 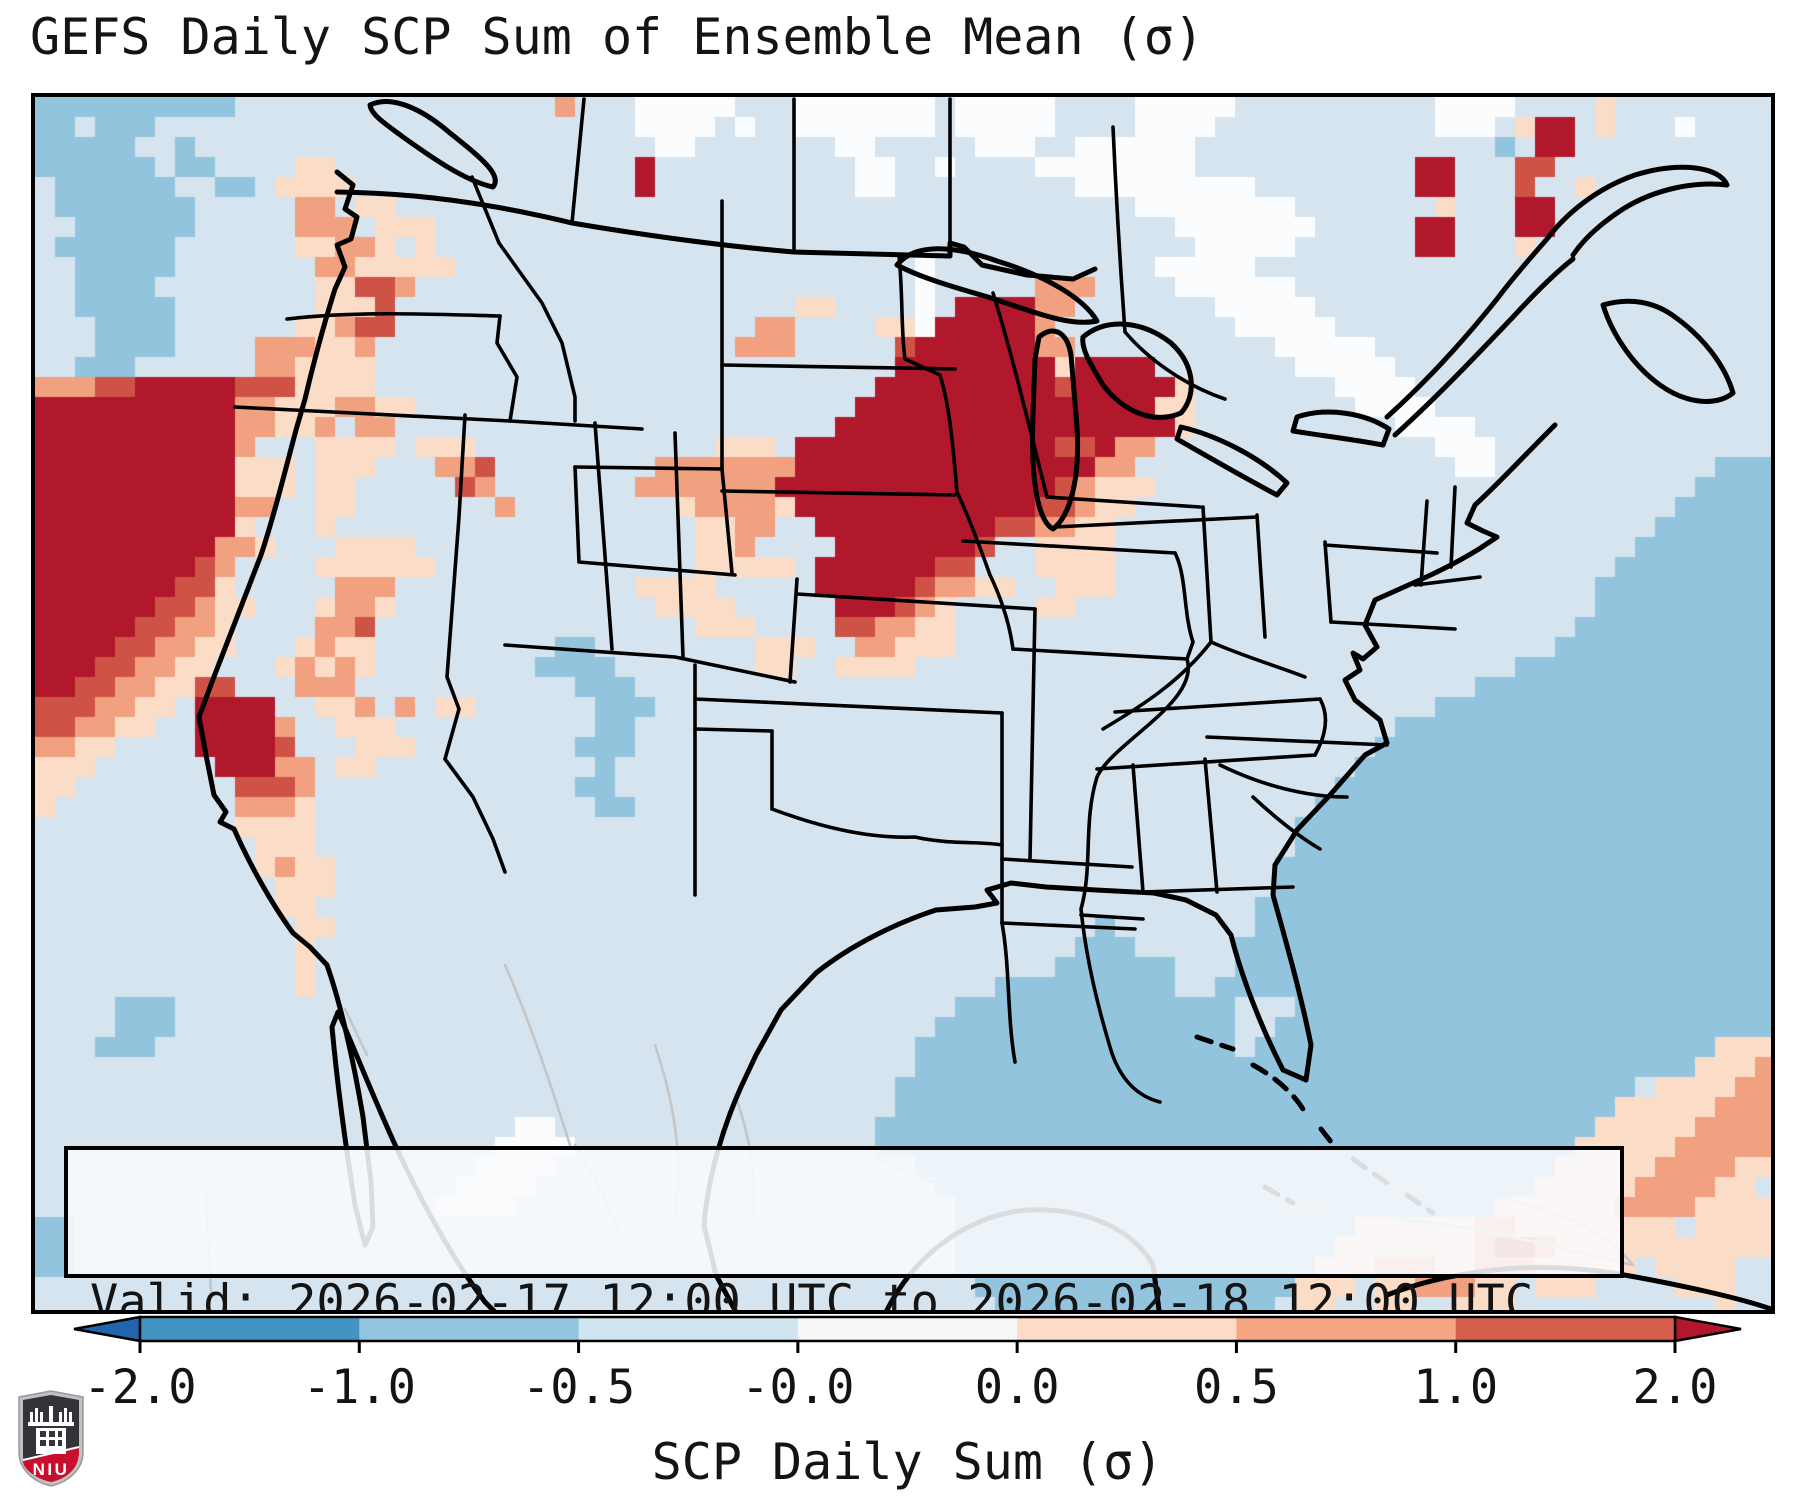 I want to click on wa-or-border, so click(x=393, y=316).